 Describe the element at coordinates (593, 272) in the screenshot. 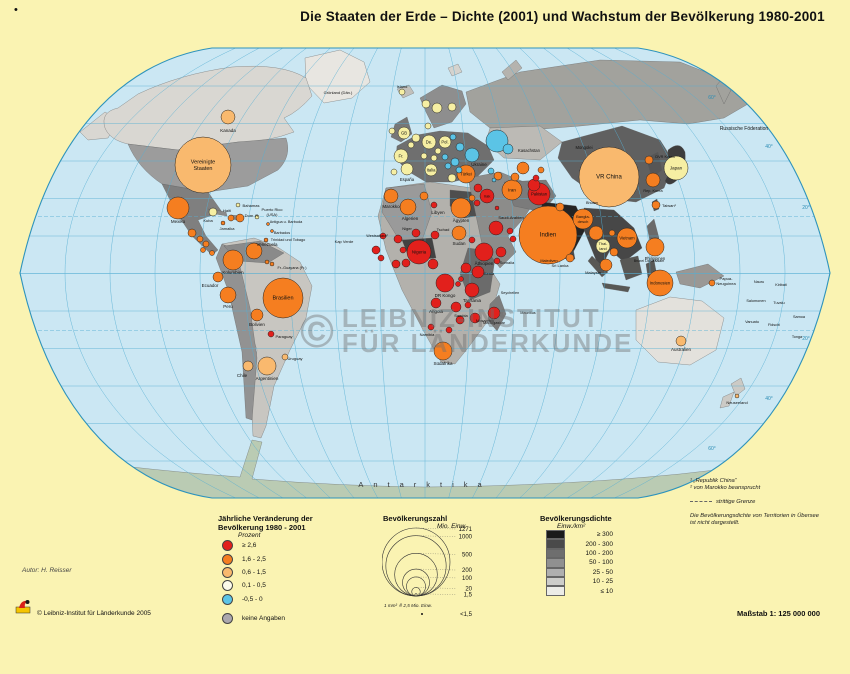

I see `country-label: Malaysia` at that location.